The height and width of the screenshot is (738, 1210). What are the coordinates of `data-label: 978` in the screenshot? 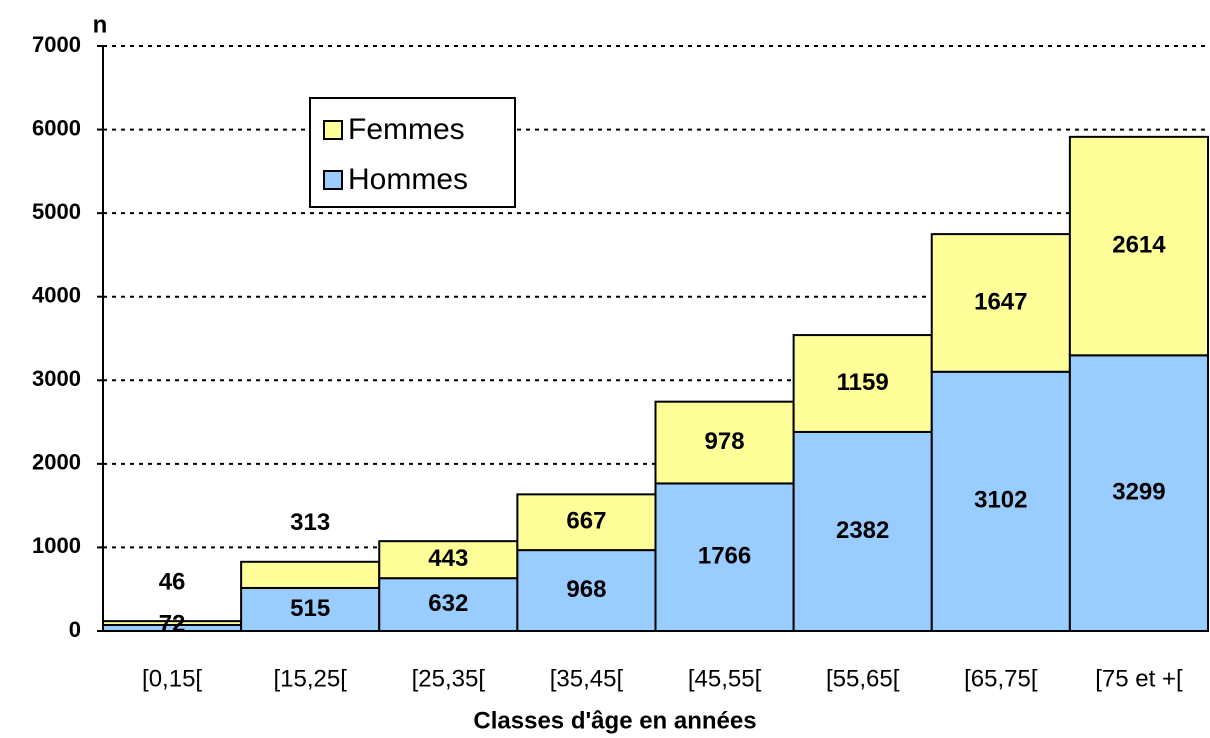 It's located at (725, 441).